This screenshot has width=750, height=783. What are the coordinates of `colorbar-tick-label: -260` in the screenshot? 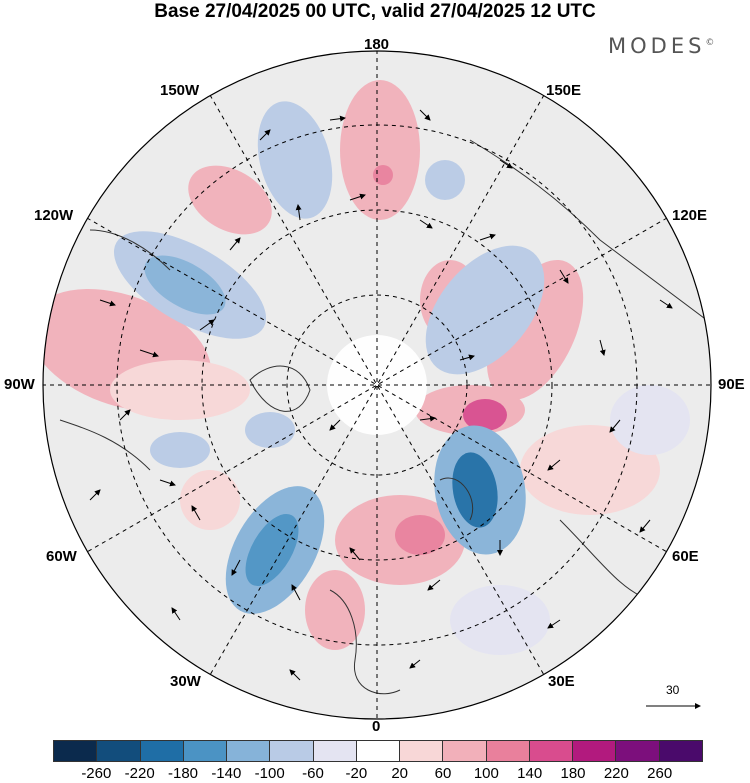 It's located at (96, 773).